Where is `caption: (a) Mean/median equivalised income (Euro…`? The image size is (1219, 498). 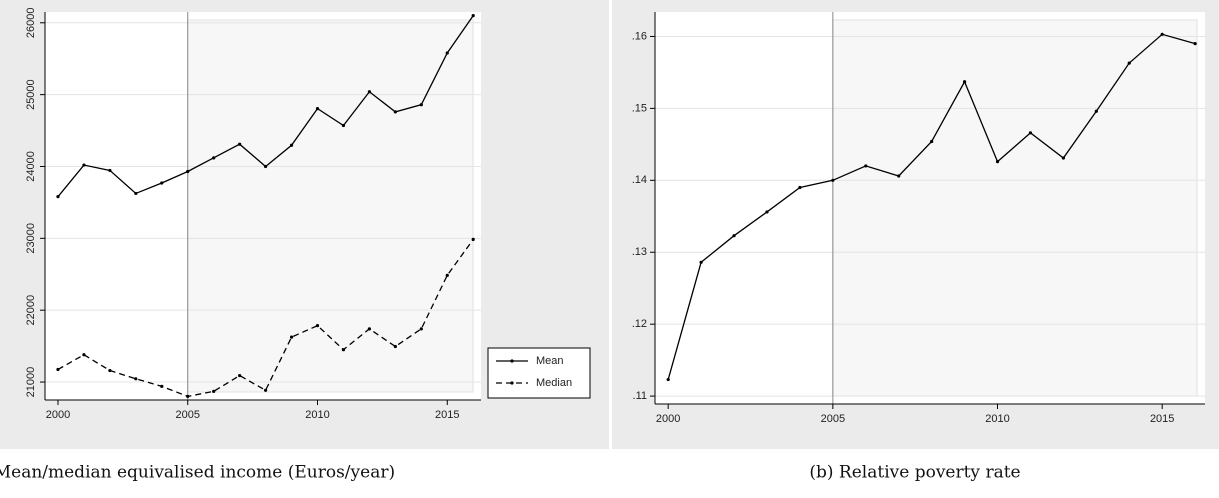
caption: (a) Mean/median equivalised income (Euro… is located at coordinates (197, 473).